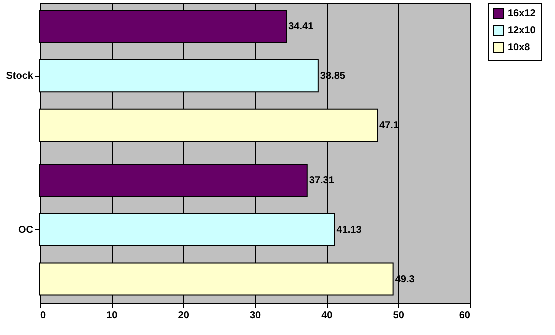 The width and height of the screenshot is (555, 335). What do you see at coordinates (465, 316) in the screenshot?
I see `x-tick-label: 60` at bounding box center [465, 316].